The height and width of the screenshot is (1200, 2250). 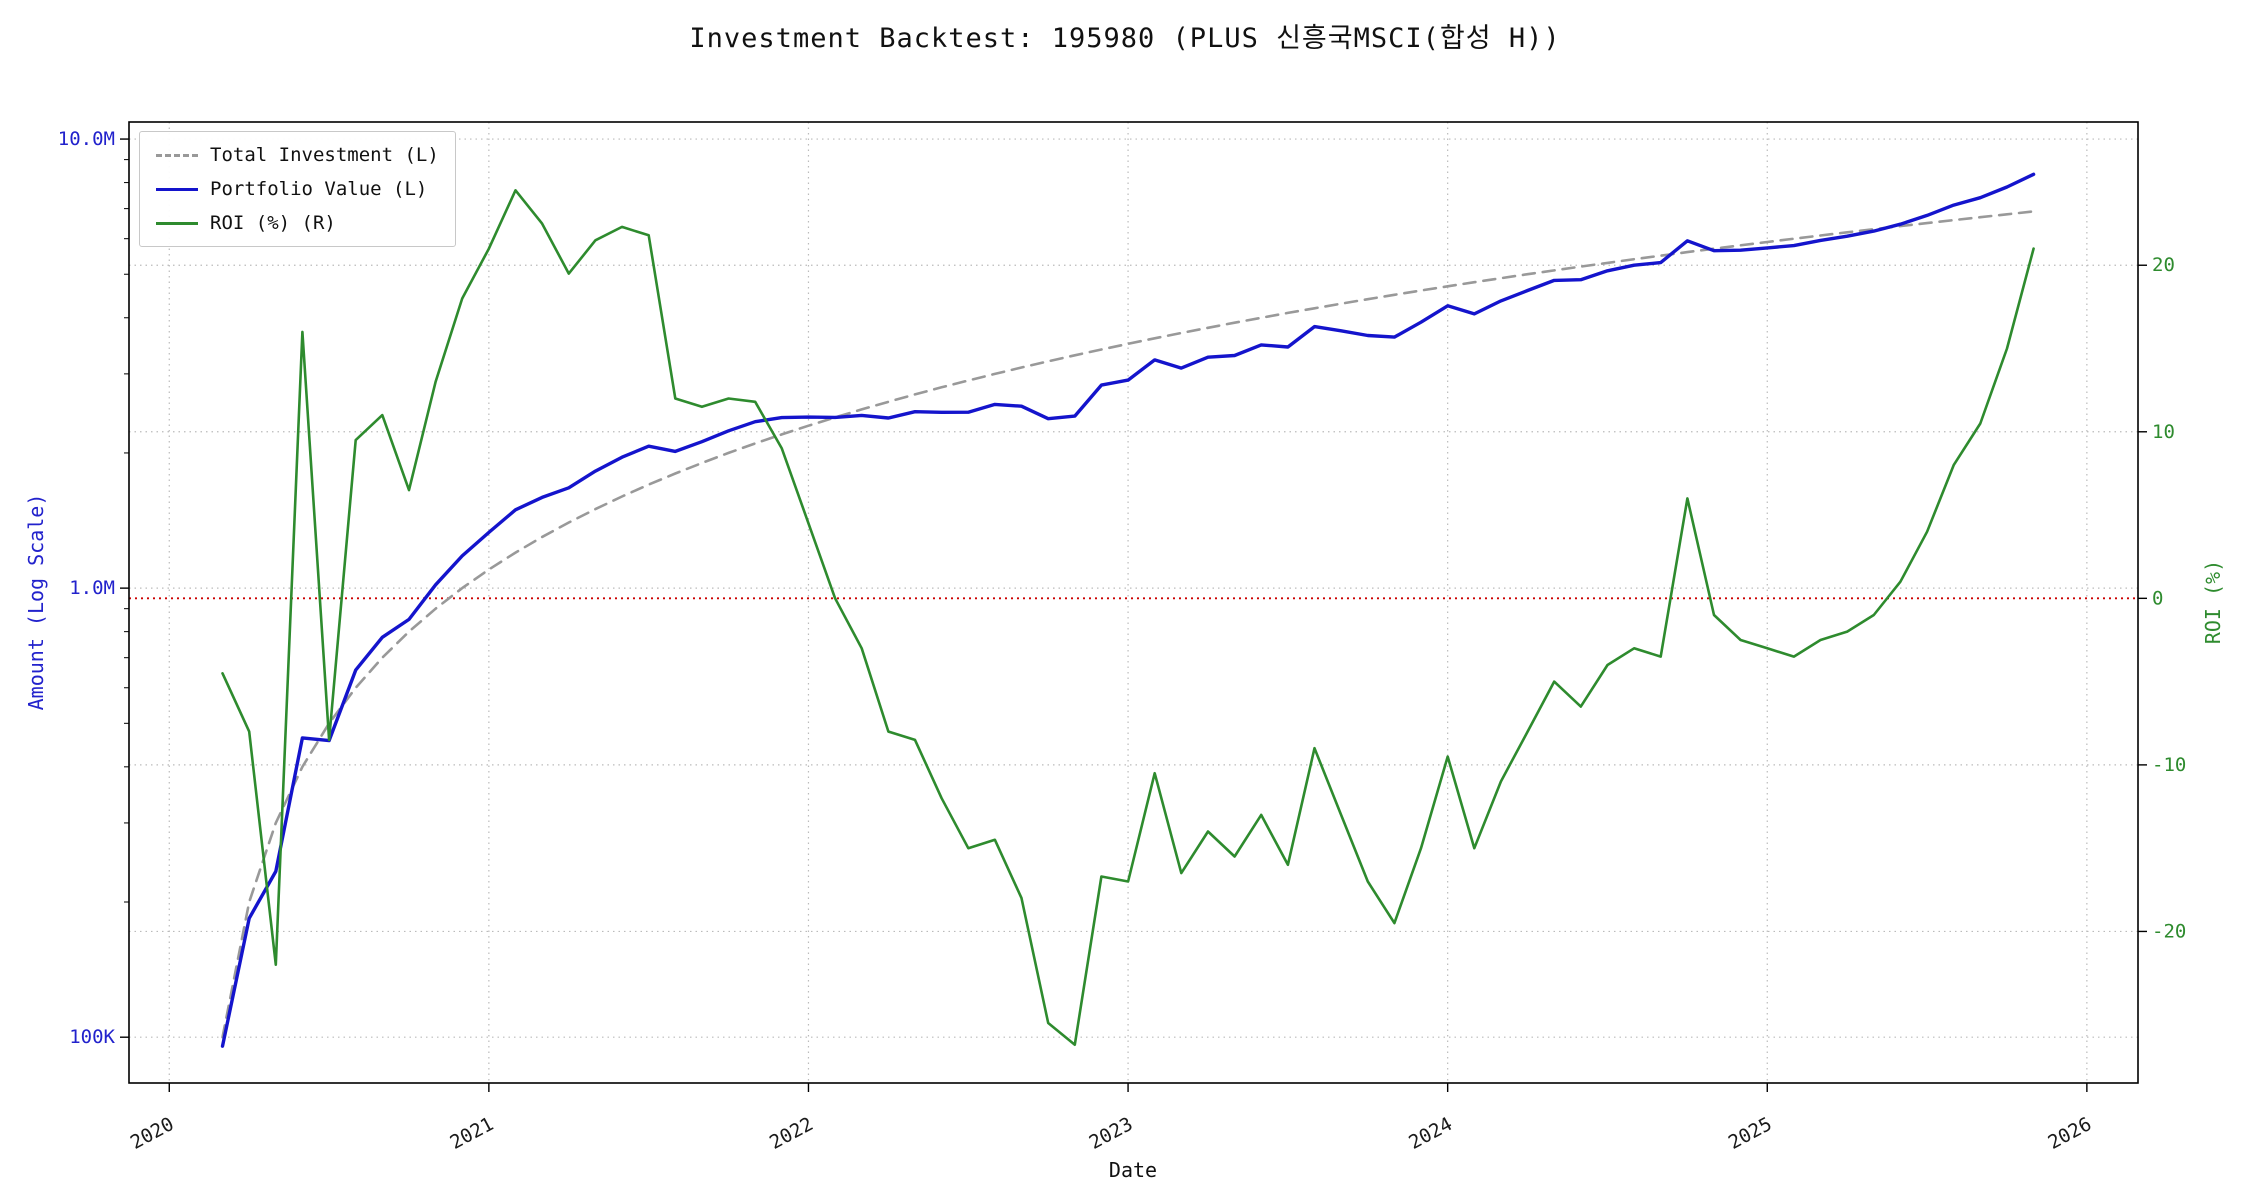 I want to click on left-axis-label: Amount (Log Scale), so click(x=36, y=602).